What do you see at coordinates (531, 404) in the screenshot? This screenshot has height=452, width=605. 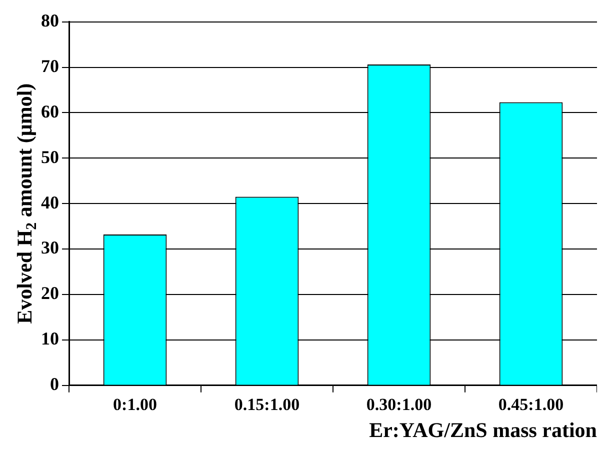 I see `x-tick-label: 0.45:1.00` at bounding box center [531, 404].